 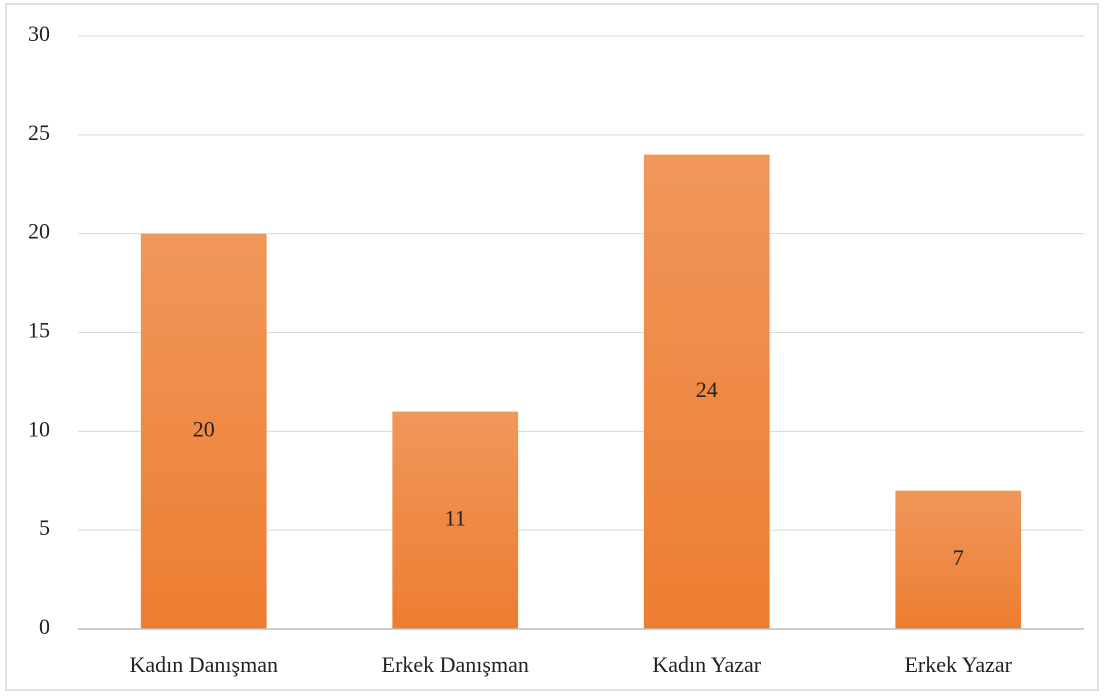 I want to click on y-tick-label: 30, so click(x=39, y=33).